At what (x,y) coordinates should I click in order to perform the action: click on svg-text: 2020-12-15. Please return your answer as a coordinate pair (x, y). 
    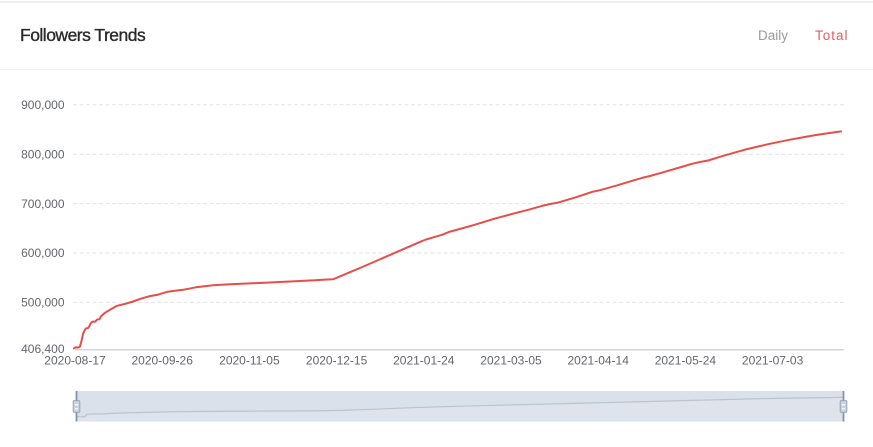
    Looking at the image, I should click on (337, 361).